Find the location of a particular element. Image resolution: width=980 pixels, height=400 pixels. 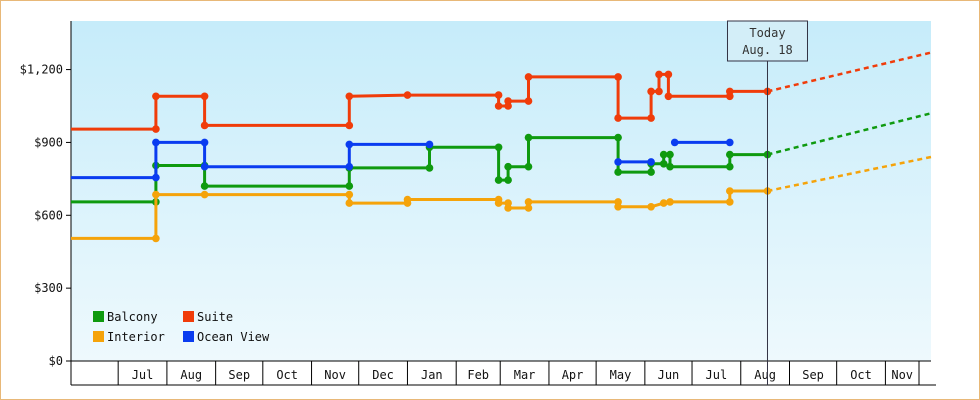

legend-entry: Ocean View is located at coordinates (233, 337).